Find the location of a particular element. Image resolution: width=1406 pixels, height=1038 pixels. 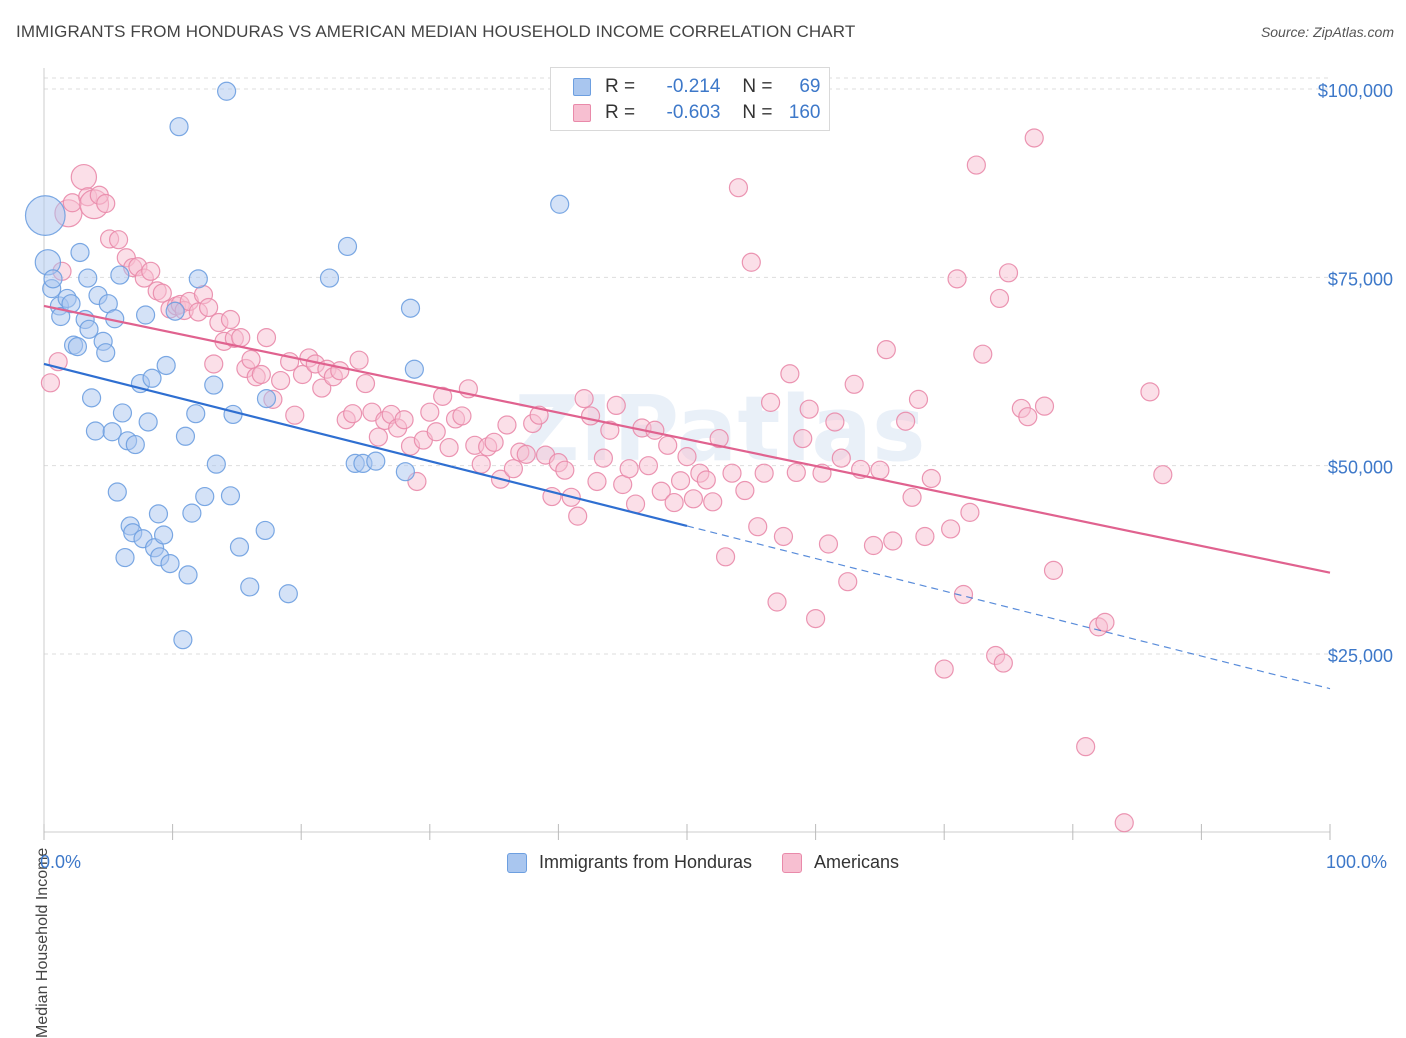

source-label: Source: ZipAtlas.com is located at coordinates (1327, 32).